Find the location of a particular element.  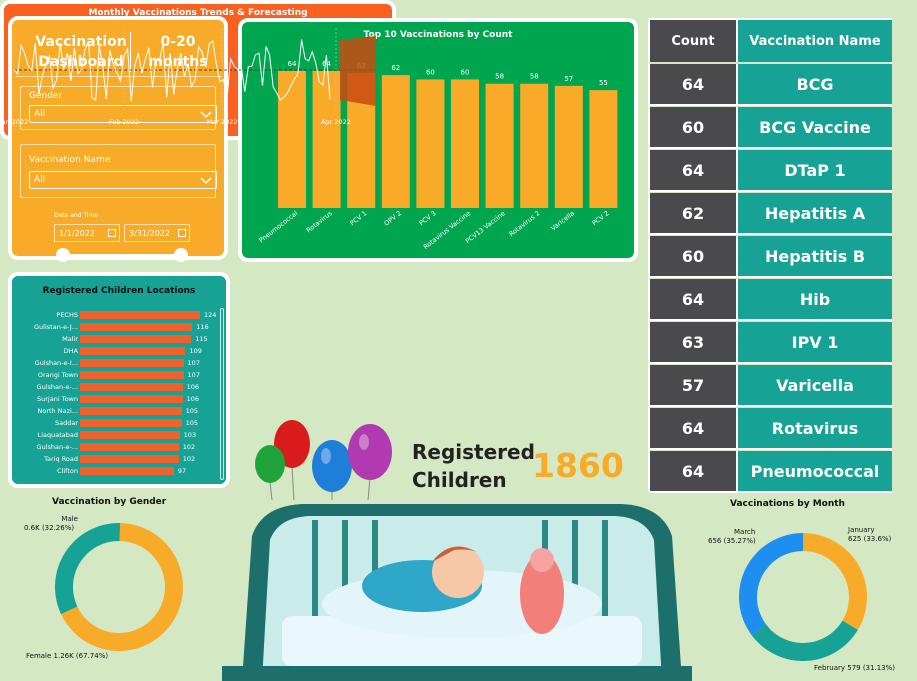

gender-donut is located at coordinates (119, 587).